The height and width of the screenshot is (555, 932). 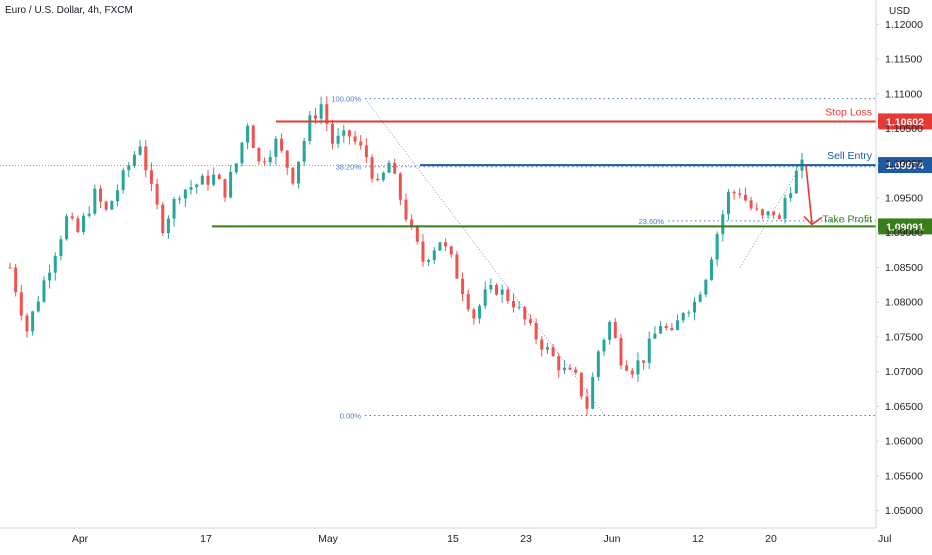 What do you see at coordinates (698, 539) in the screenshot?
I see `time-tick-label: 12` at bounding box center [698, 539].